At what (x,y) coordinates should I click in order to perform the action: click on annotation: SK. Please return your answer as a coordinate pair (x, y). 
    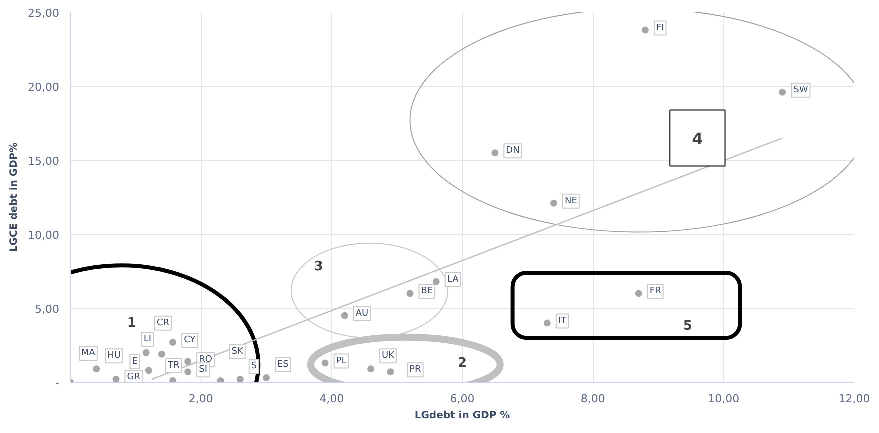
    Looking at the image, I should click on (238, 352).